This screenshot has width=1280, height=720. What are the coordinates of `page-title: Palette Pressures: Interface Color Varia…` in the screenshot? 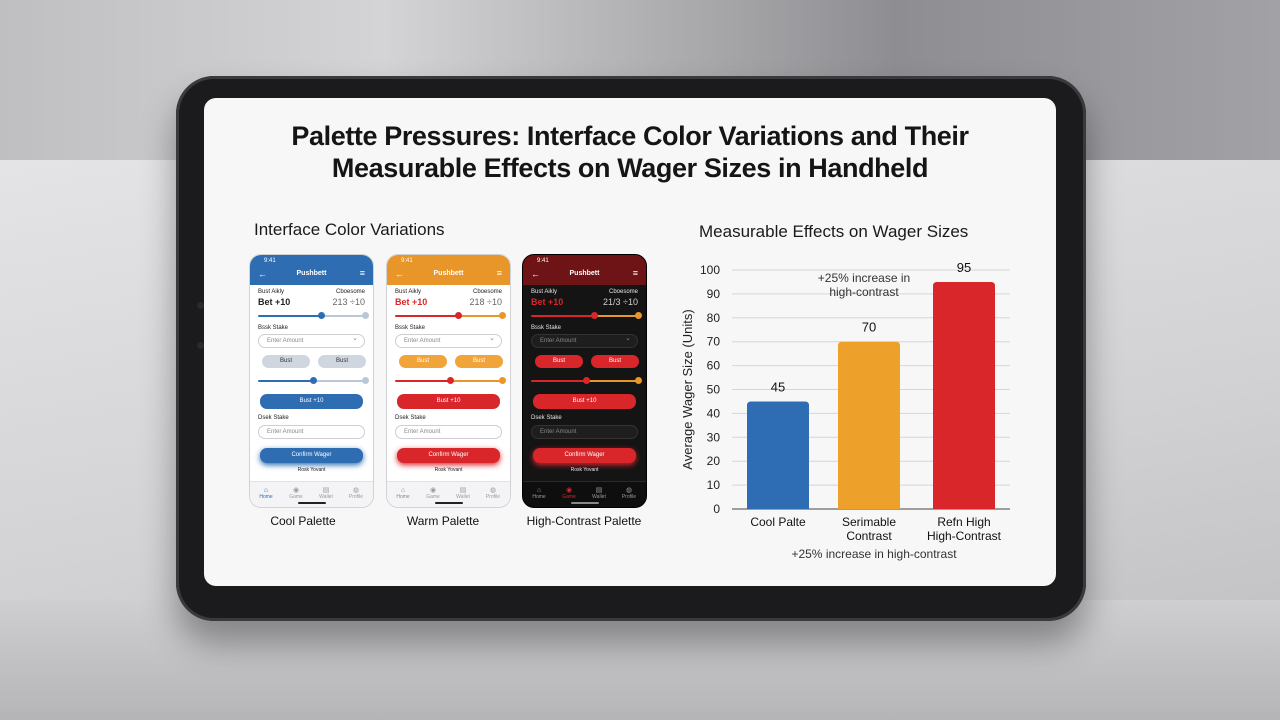 It's located at (630, 152).